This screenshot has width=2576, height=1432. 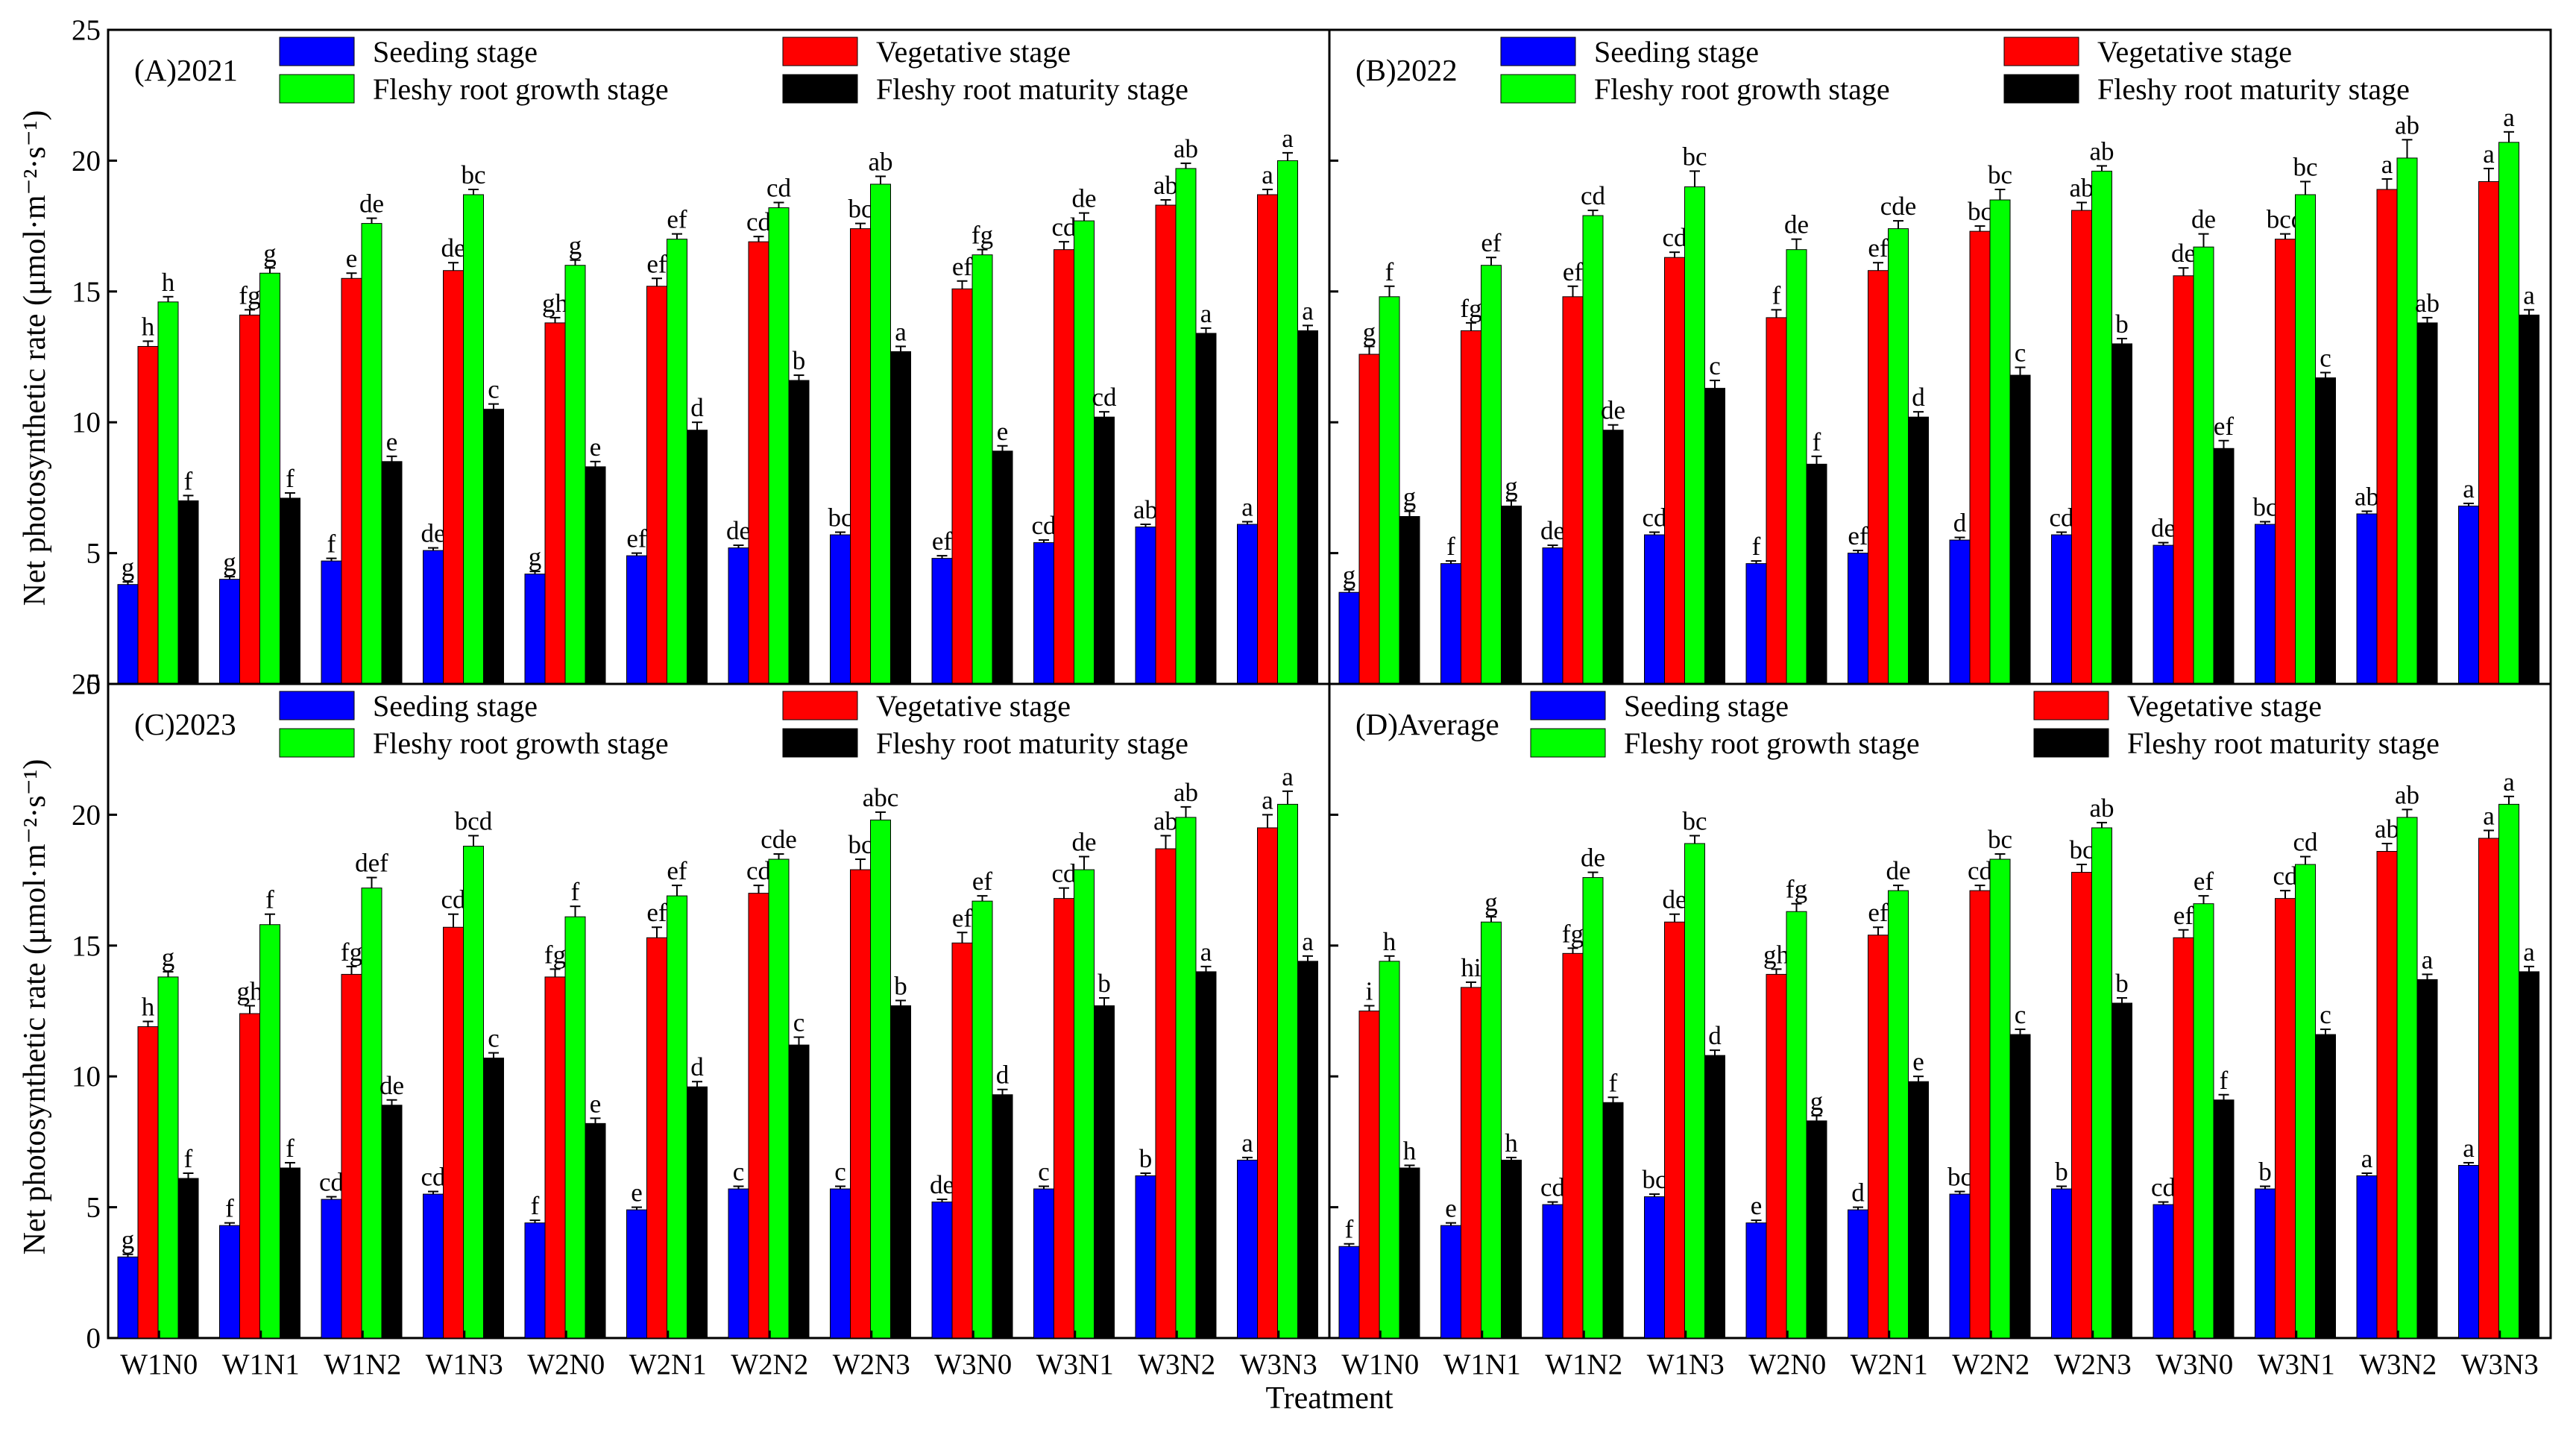 I want to click on significance-label: bc, so click(x=1694, y=156).